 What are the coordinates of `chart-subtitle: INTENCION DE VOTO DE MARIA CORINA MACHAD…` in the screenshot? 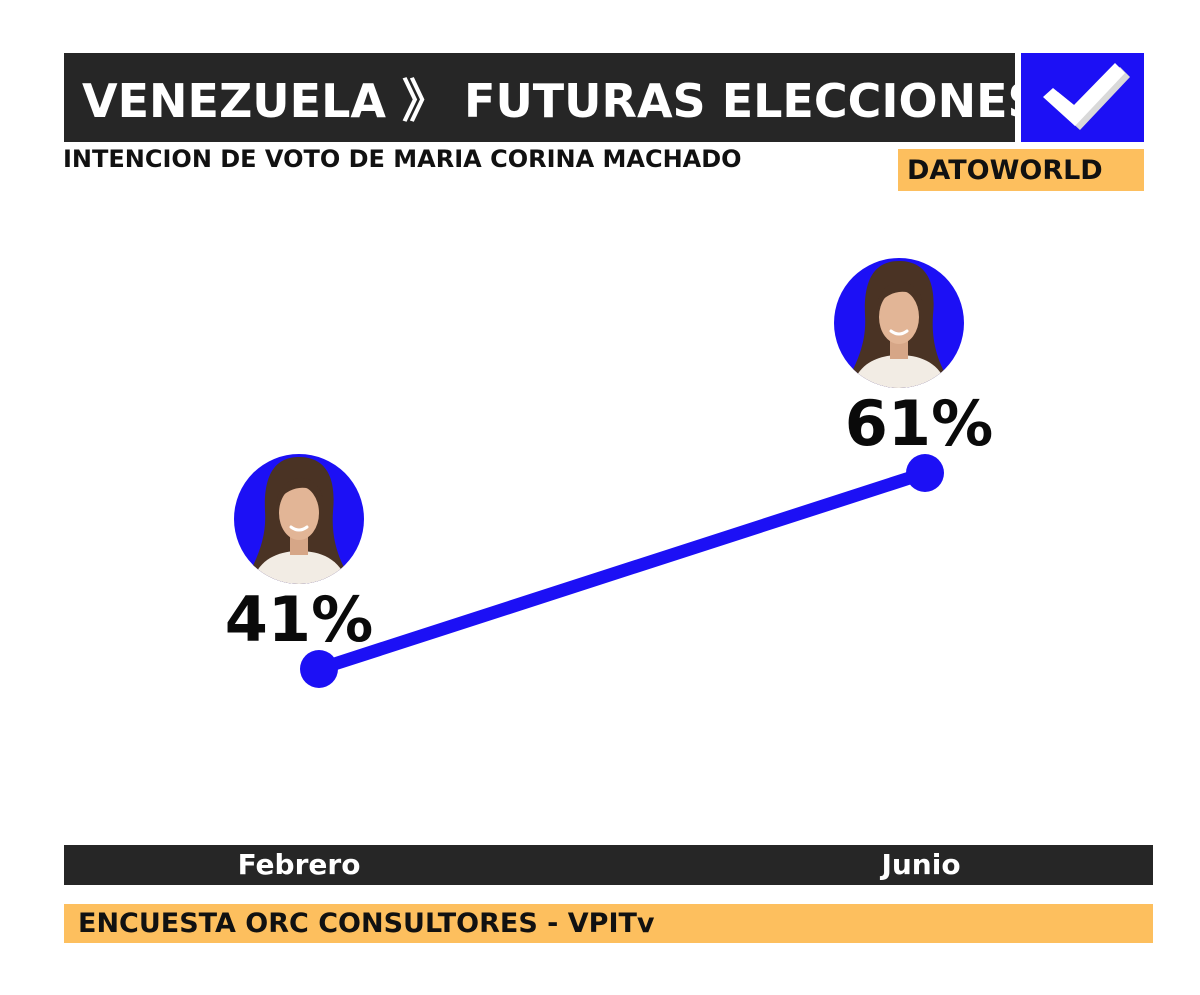 It's located at (402, 159).